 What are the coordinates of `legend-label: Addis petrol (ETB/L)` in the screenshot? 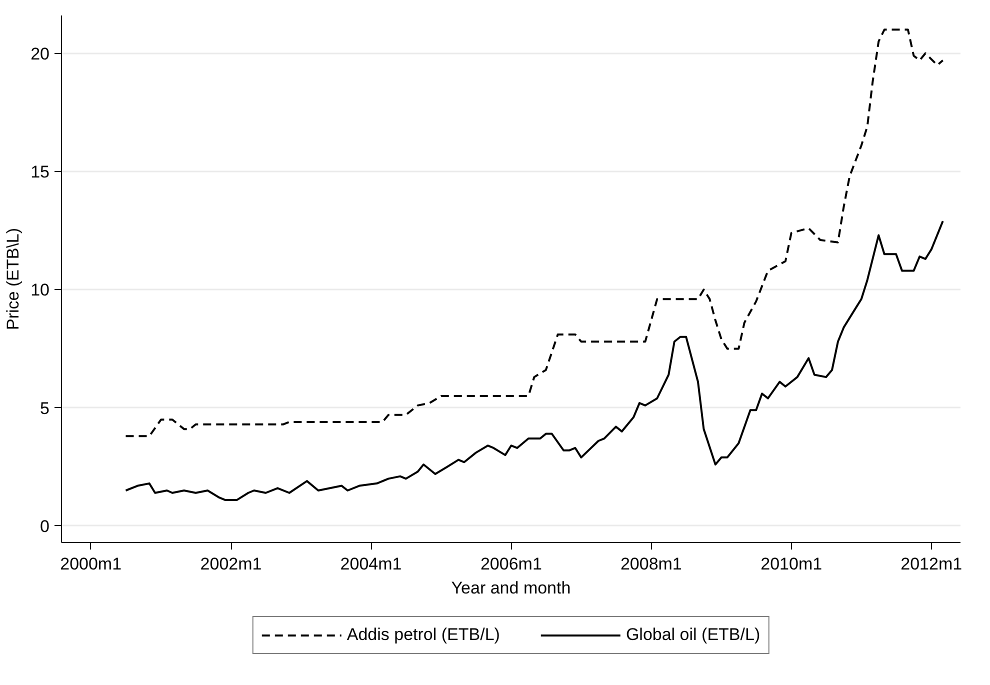 It's located at (423, 635).